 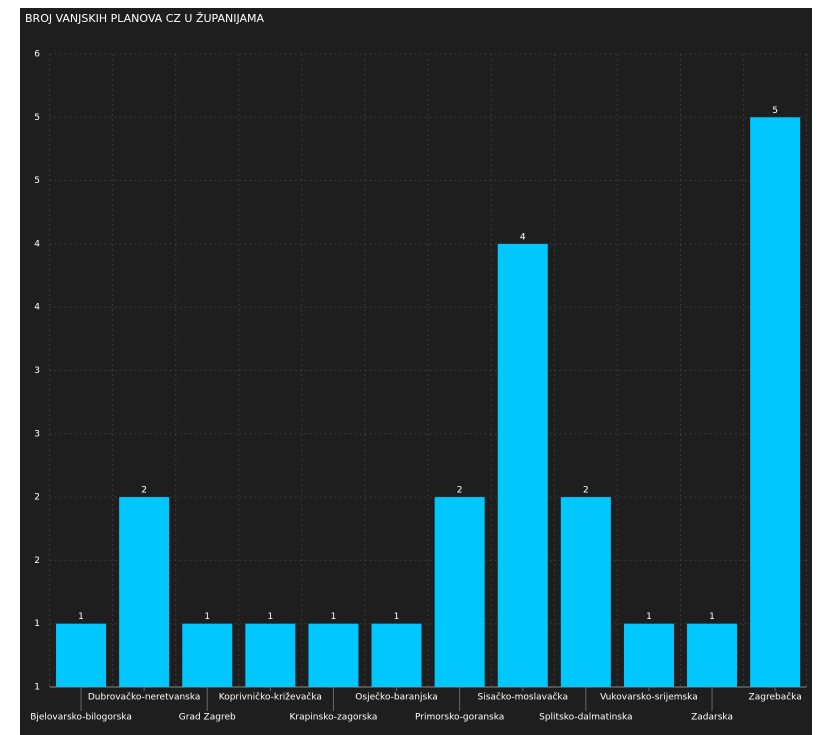 I want to click on x-tick-label: Zadarska, so click(x=712, y=718).